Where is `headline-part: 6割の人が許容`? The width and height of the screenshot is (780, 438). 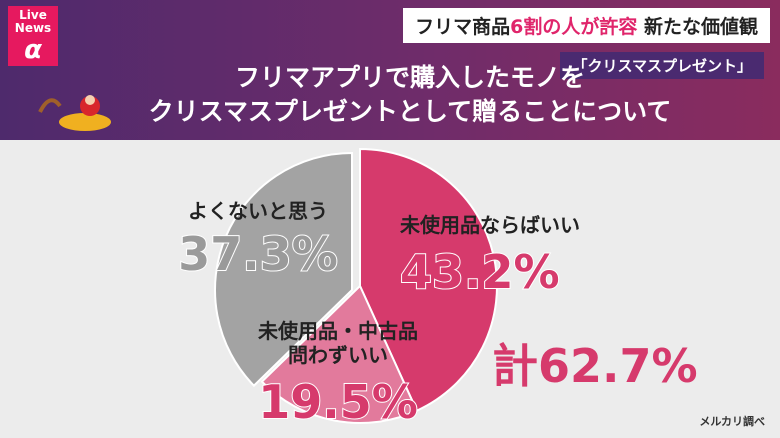 headline-part: 6割の人が許容 is located at coordinates (574, 27).